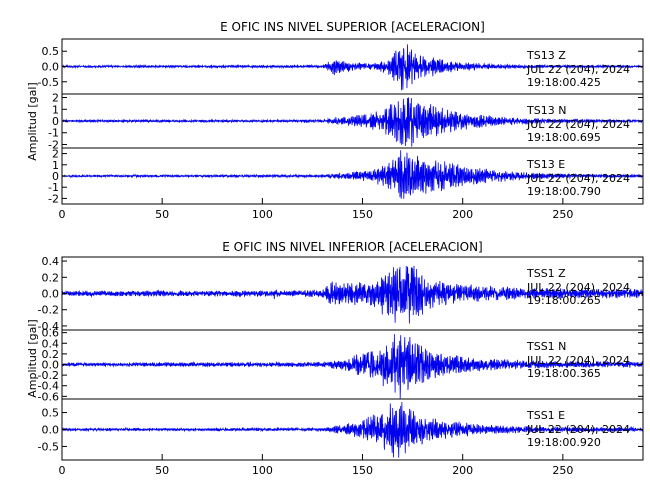 The width and height of the screenshot is (650, 500). What do you see at coordinates (546, 55) in the screenshot?
I see `trace-station-label: TS13 Z` at bounding box center [546, 55].